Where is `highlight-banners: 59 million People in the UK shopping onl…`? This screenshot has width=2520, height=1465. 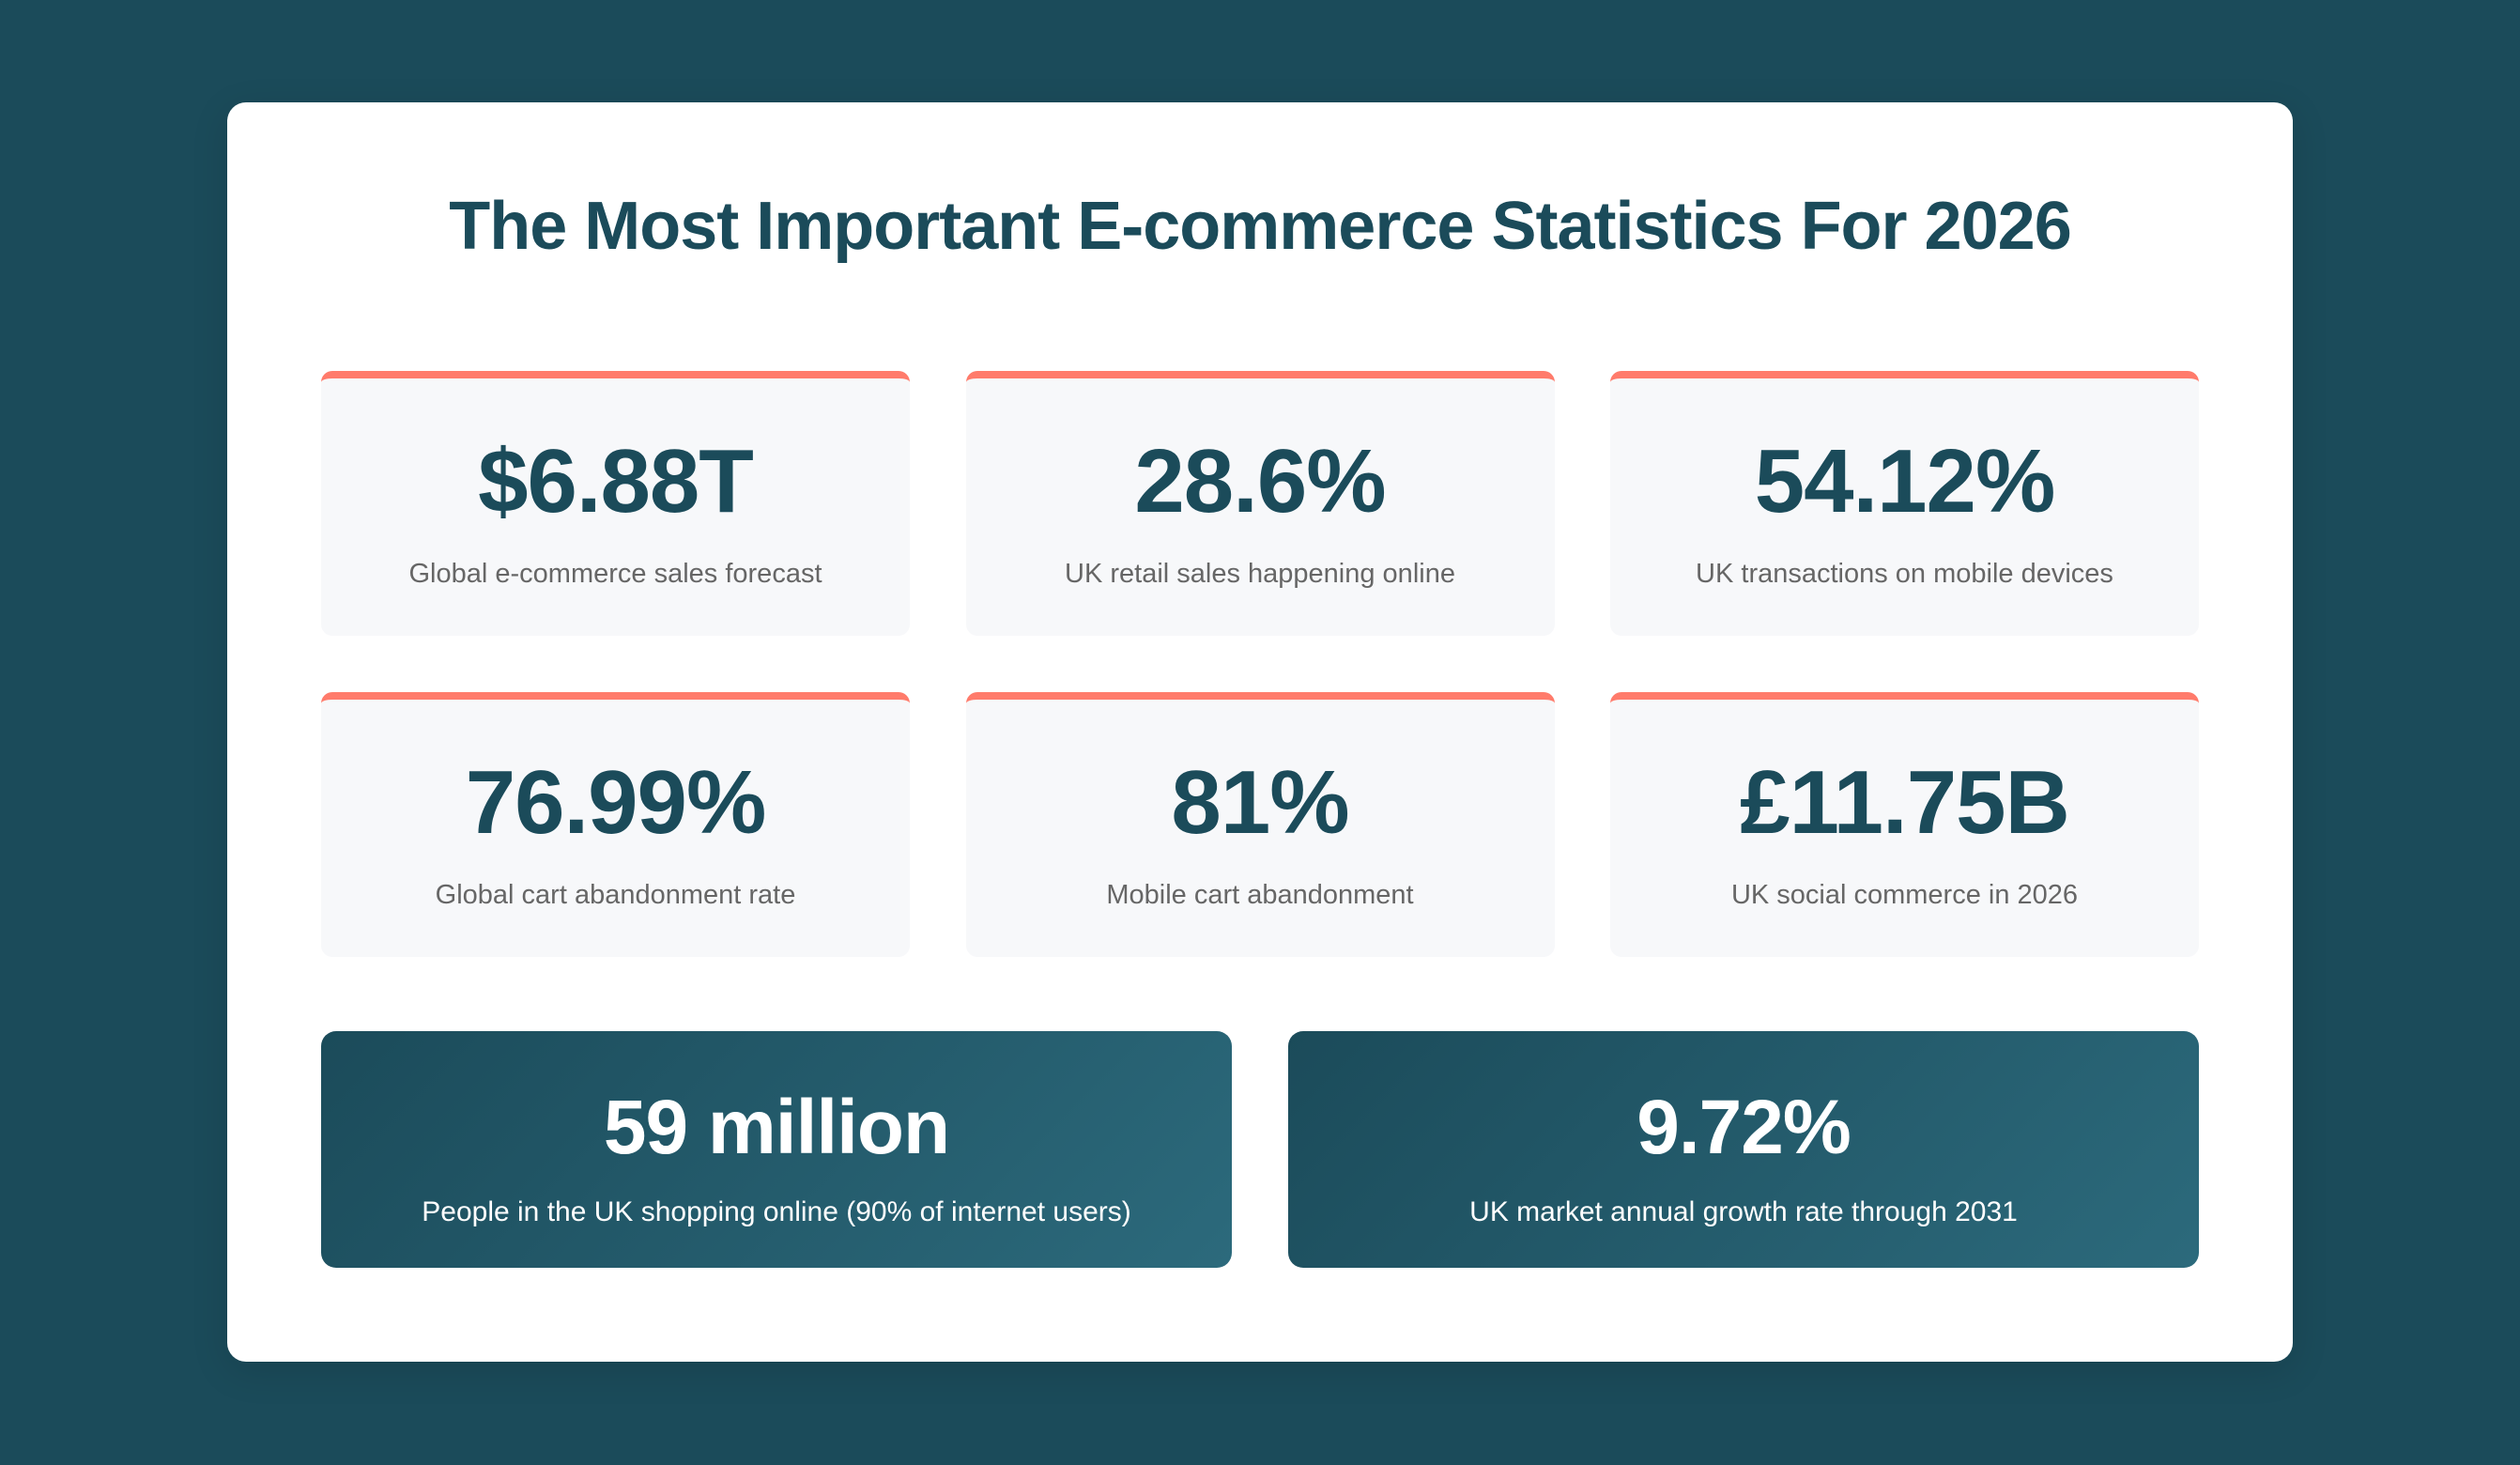 highlight-banners: 59 million People in the UK shopping onl… is located at coordinates (1260, 1149).